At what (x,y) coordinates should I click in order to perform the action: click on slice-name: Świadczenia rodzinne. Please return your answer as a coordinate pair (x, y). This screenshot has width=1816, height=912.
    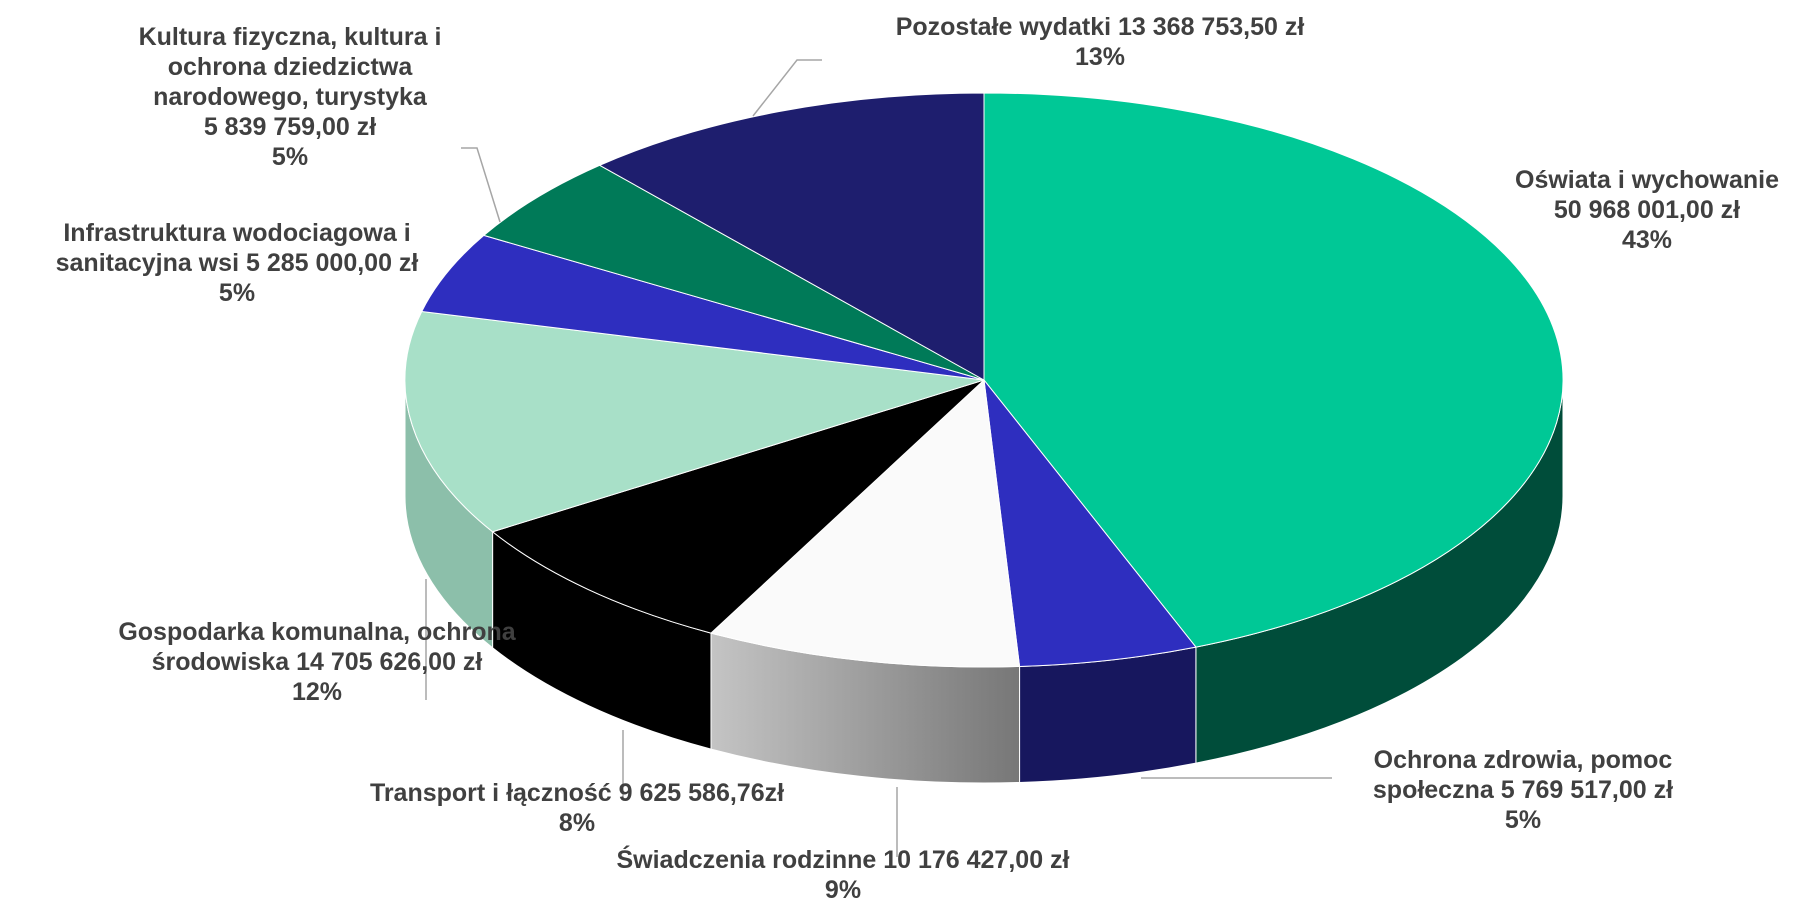
    Looking at the image, I should click on (746, 860).